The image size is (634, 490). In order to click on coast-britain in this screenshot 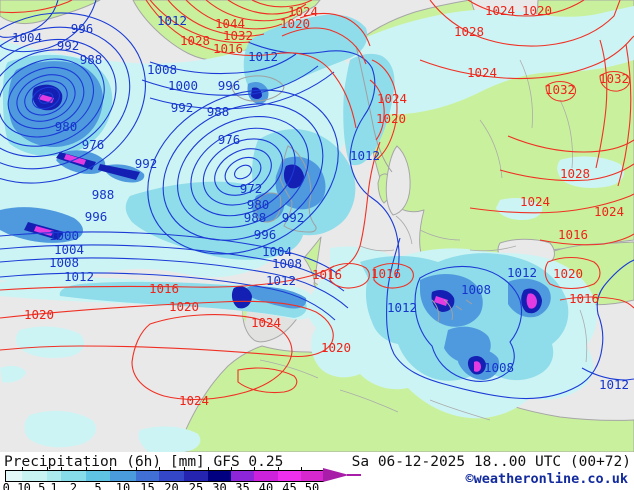, I will do `click(298, 189)`.